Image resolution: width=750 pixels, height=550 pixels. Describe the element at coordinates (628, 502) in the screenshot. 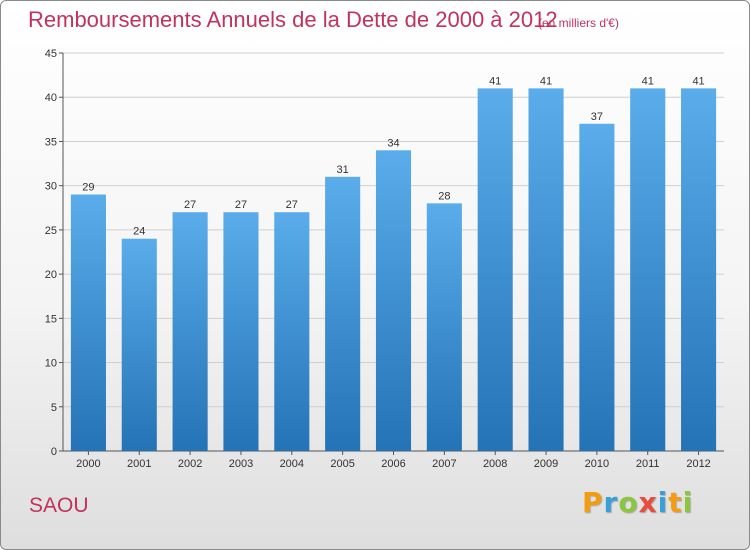

I see `logo-letter: o` at that location.